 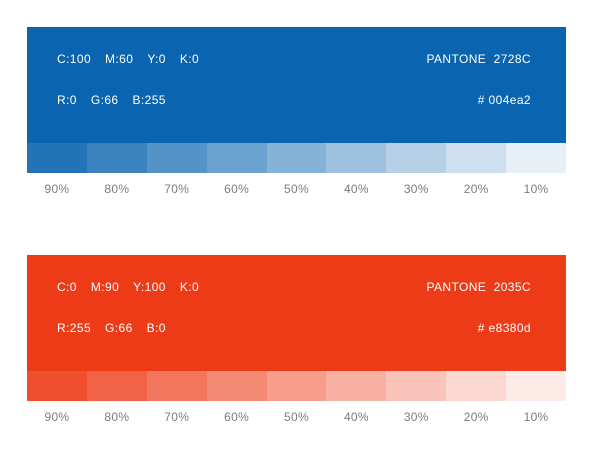 I want to click on cmyk-pantone-row: C:100 M:60 Y:0 K:0 PANTONE 2728C, so click(x=294, y=59).